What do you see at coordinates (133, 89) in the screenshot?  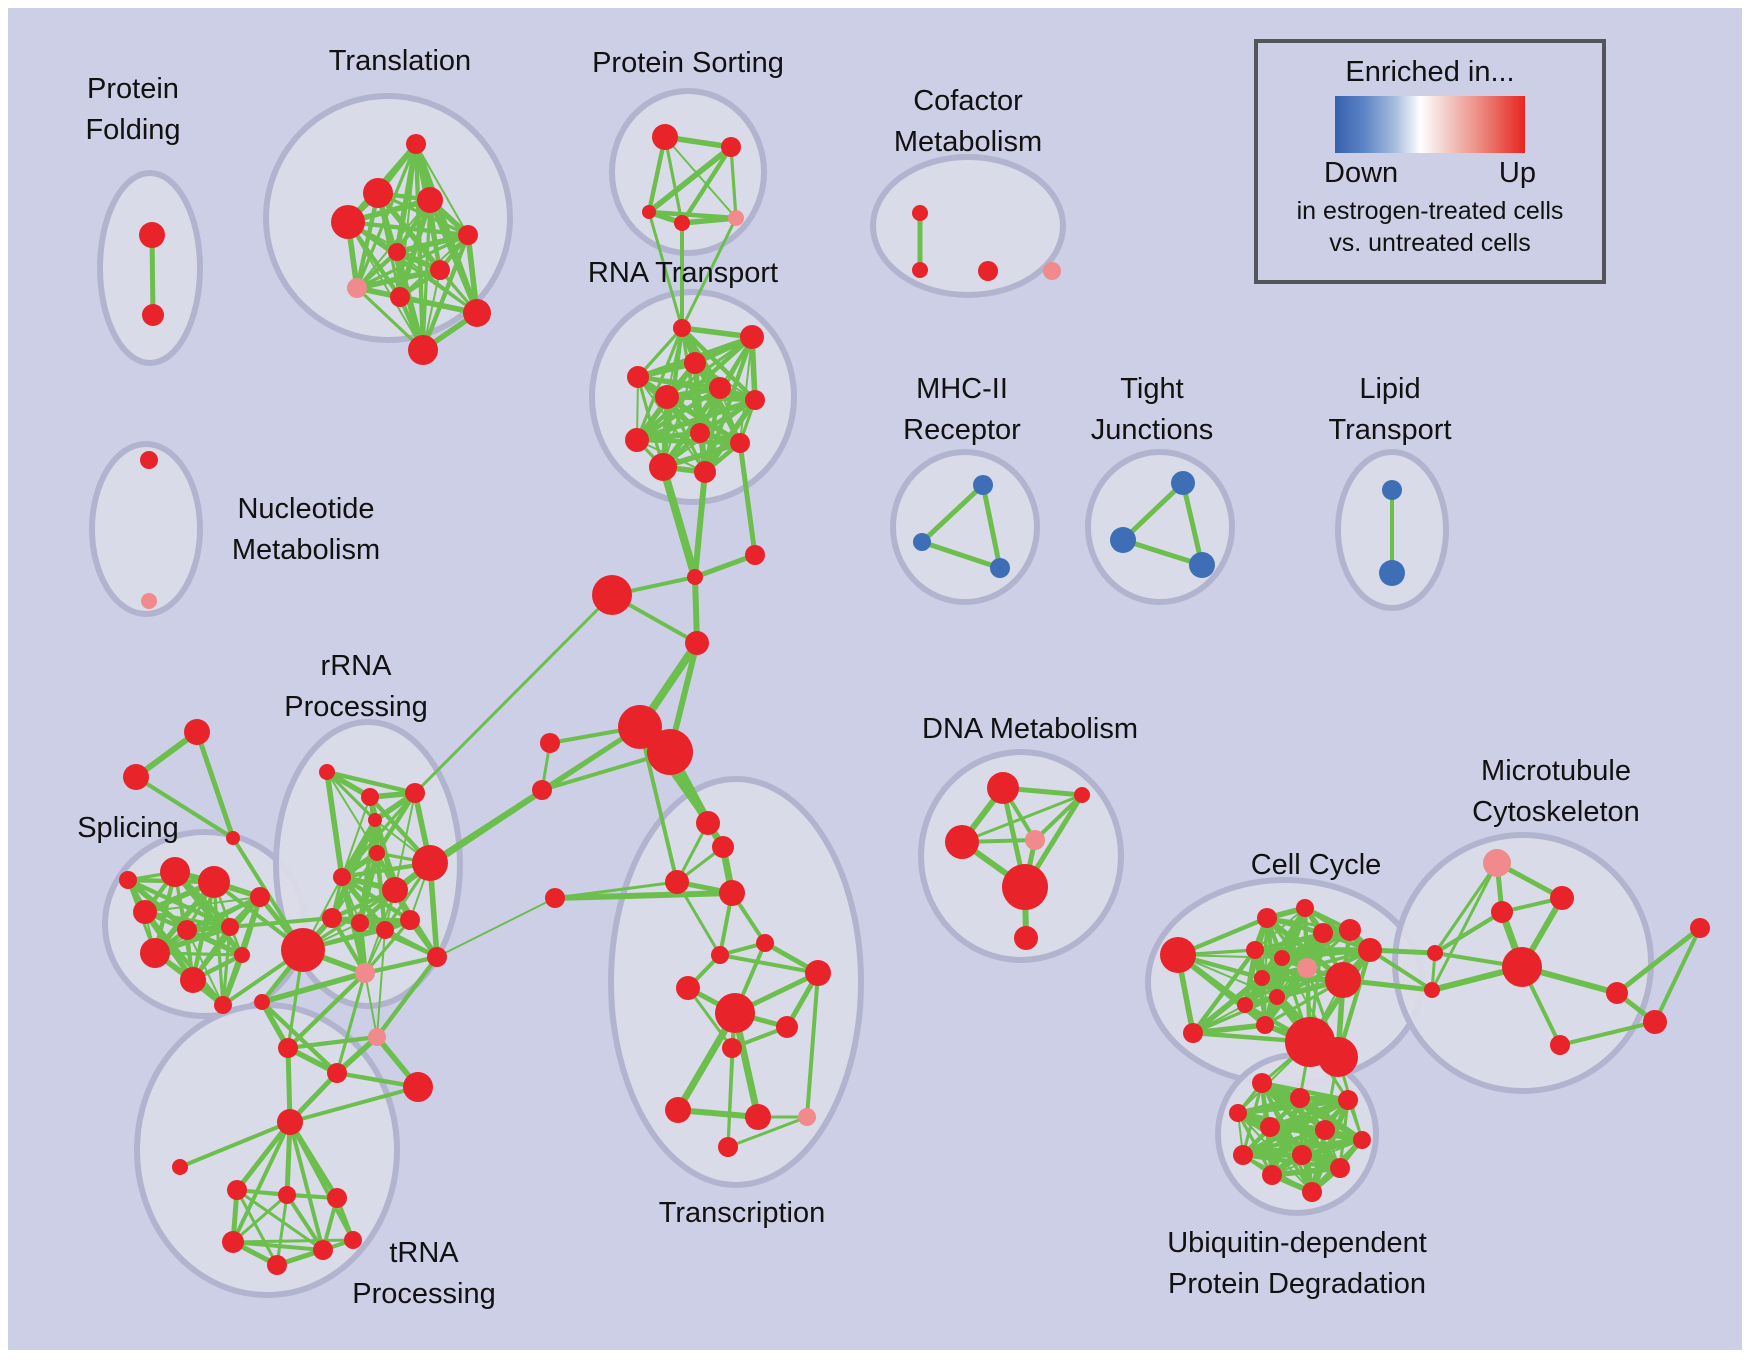 I see `protein-folding-label: Protein` at bounding box center [133, 89].